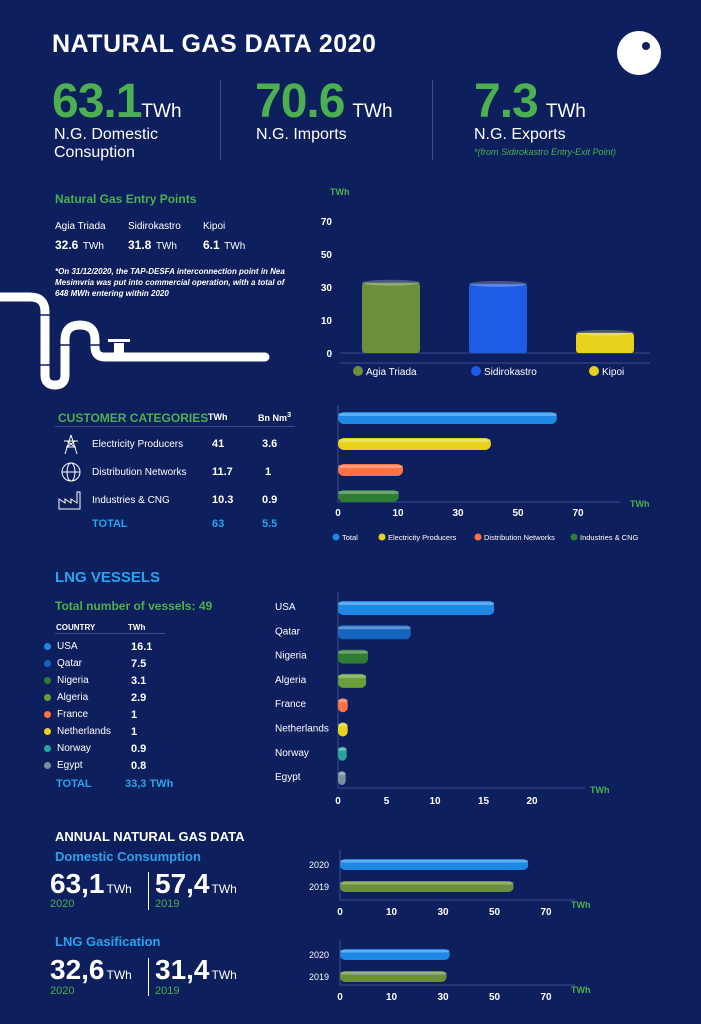  What do you see at coordinates (149, 784) in the screenshot?
I see `lng-total-value: 33,3 TWh` at bounding box center [149, 784].